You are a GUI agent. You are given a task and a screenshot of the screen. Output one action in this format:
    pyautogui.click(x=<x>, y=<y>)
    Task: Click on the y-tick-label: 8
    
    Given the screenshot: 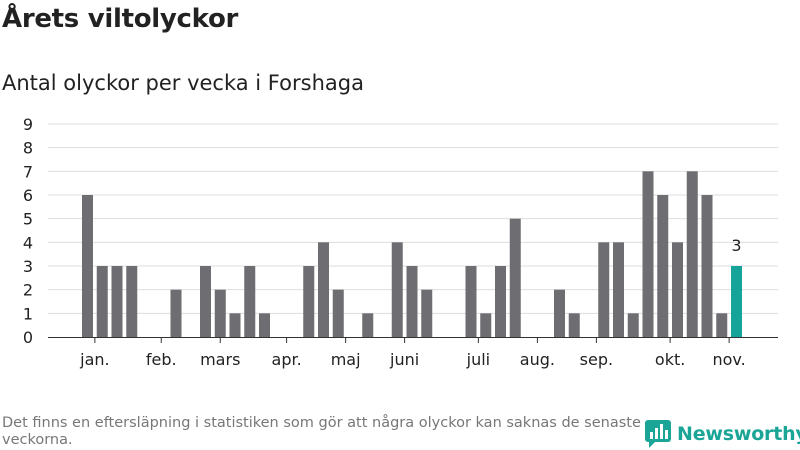 What is the action you would take?
    pyautogui.click(x=28, y=148)
    